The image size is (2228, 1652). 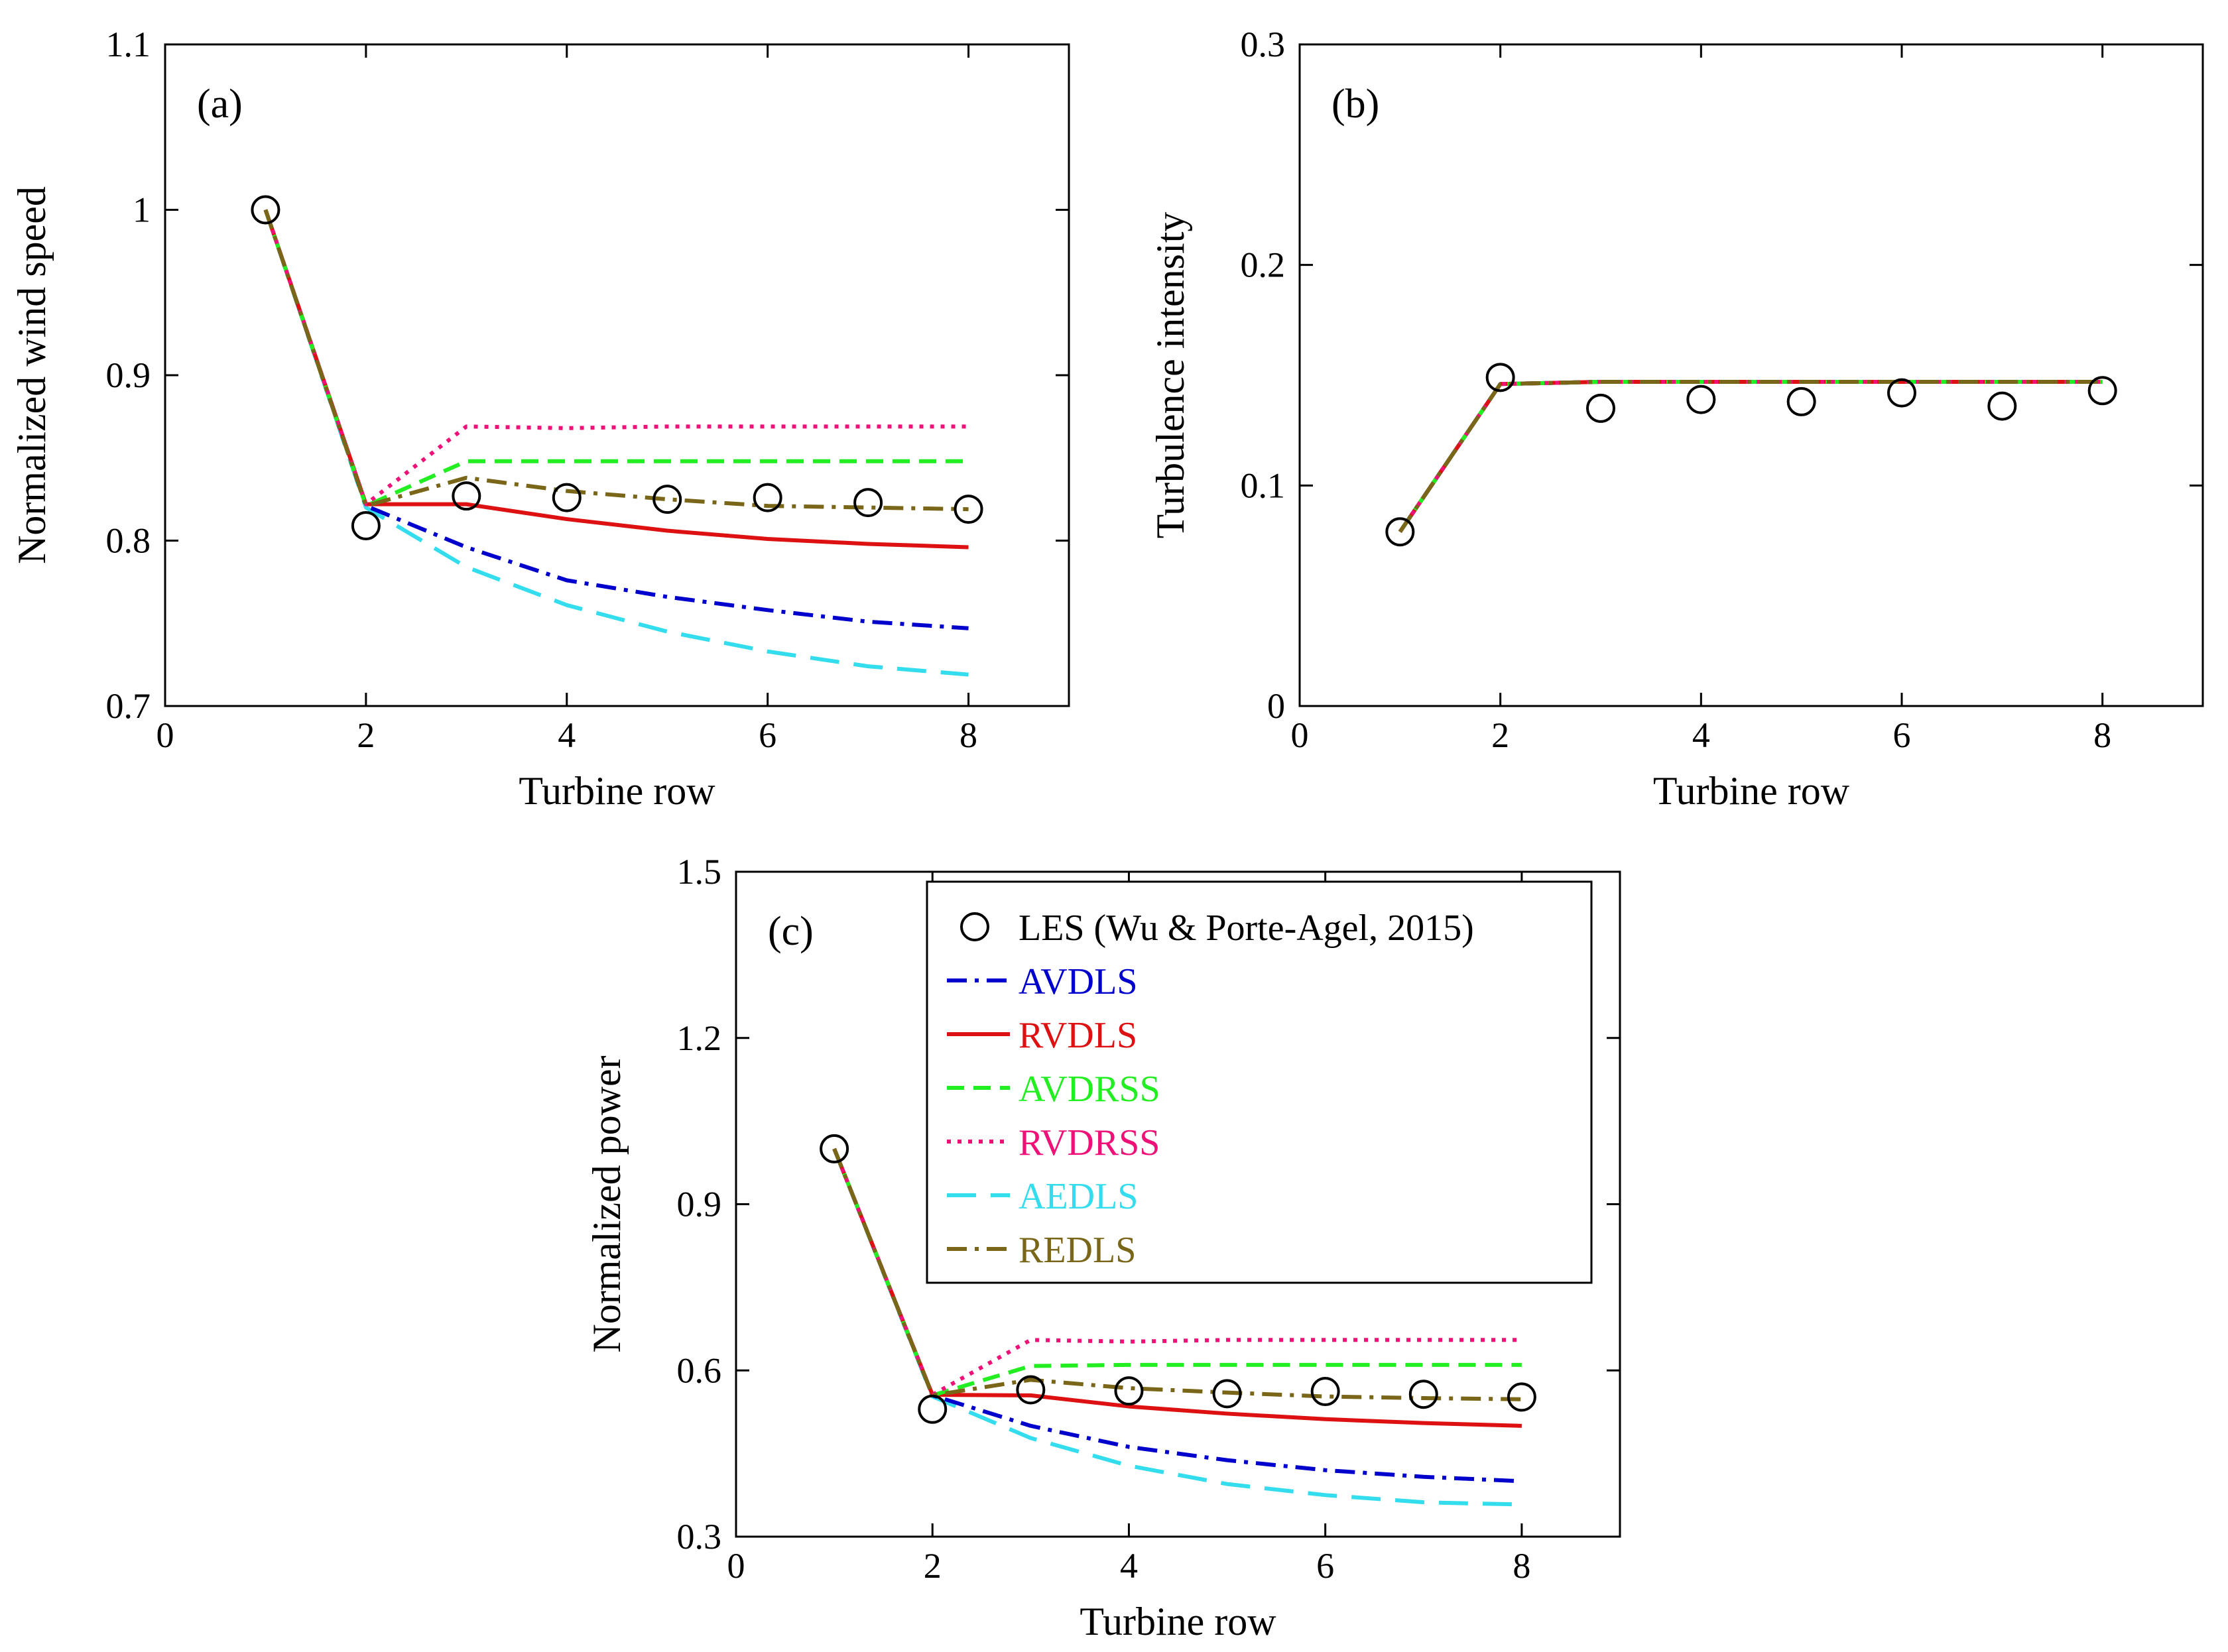 I want to click on x-axis-label-c: Turbine row, so click(x=1178, y=1621).